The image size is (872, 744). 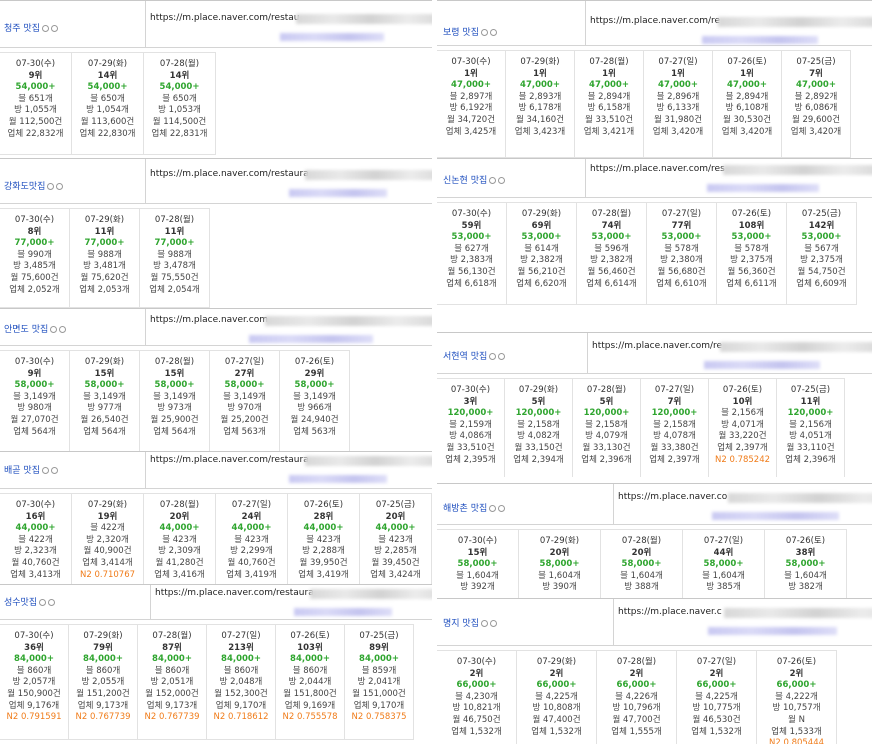 I want to click on keyword-label: 강화도맛집, so click(x=25, y=187).